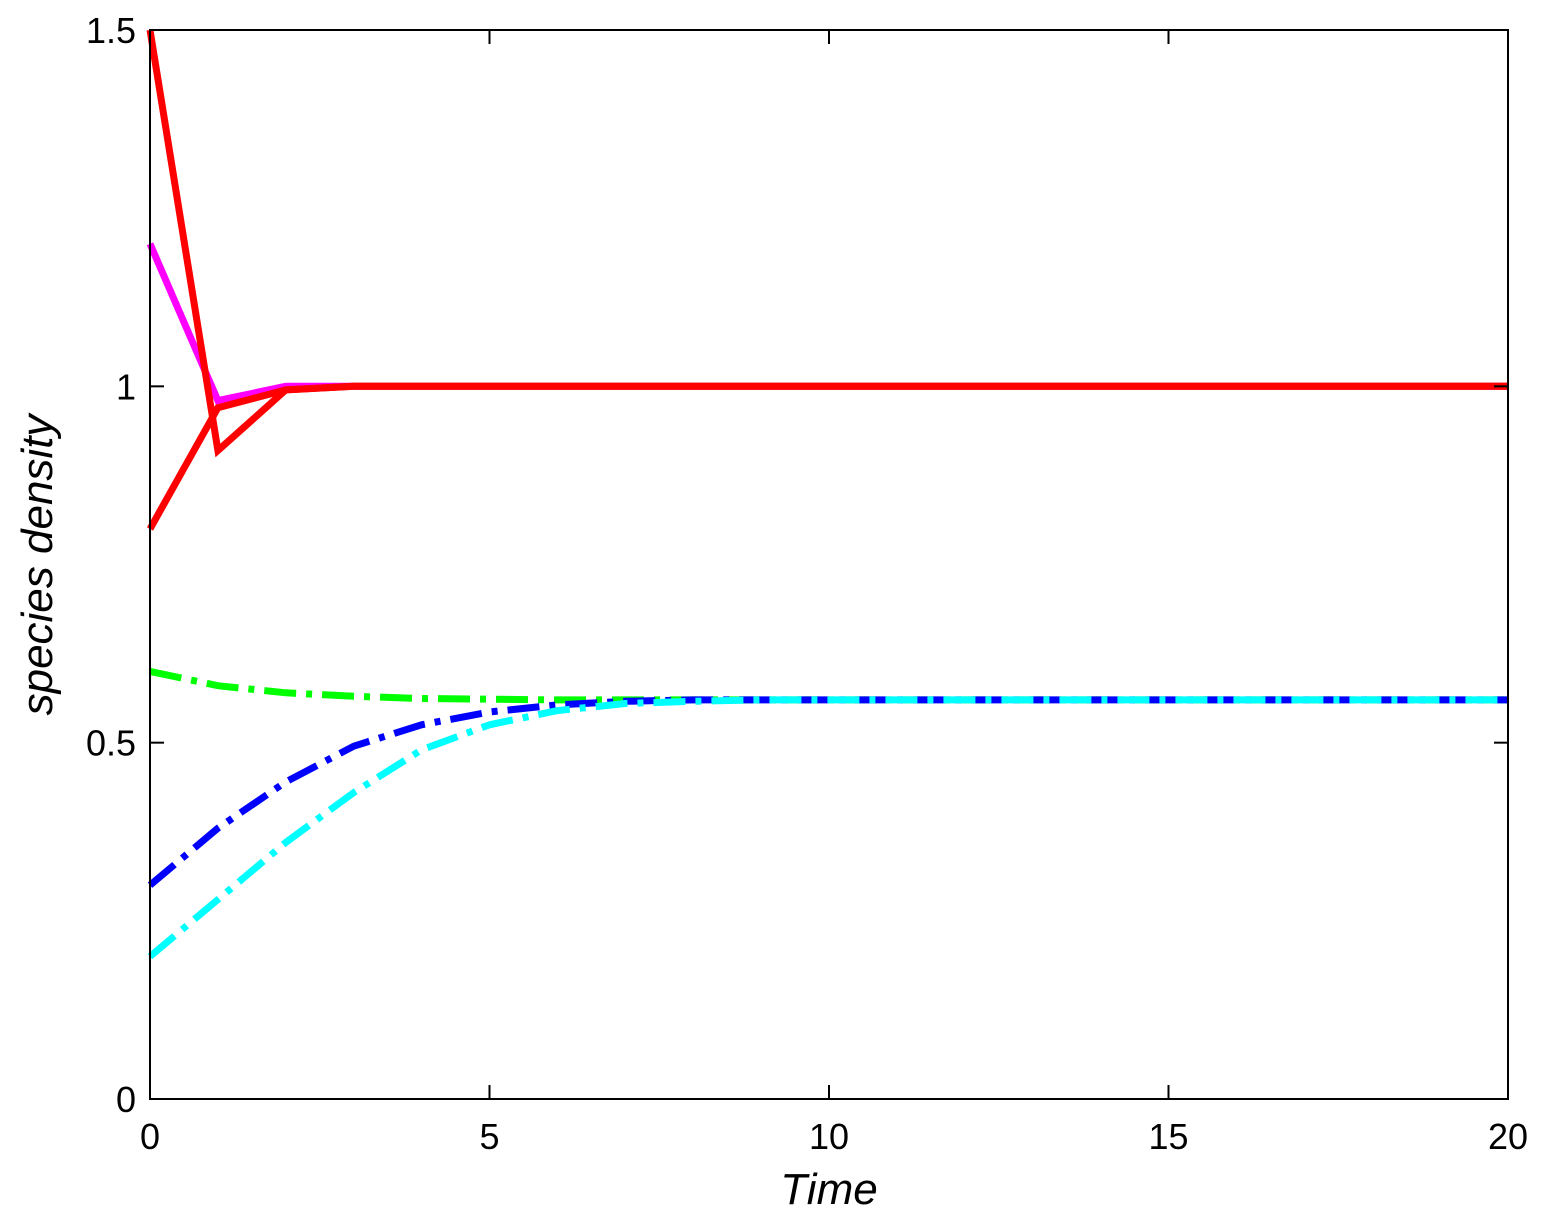  I want to click on x-tick-label-4: 20, so click(1508, 1136).